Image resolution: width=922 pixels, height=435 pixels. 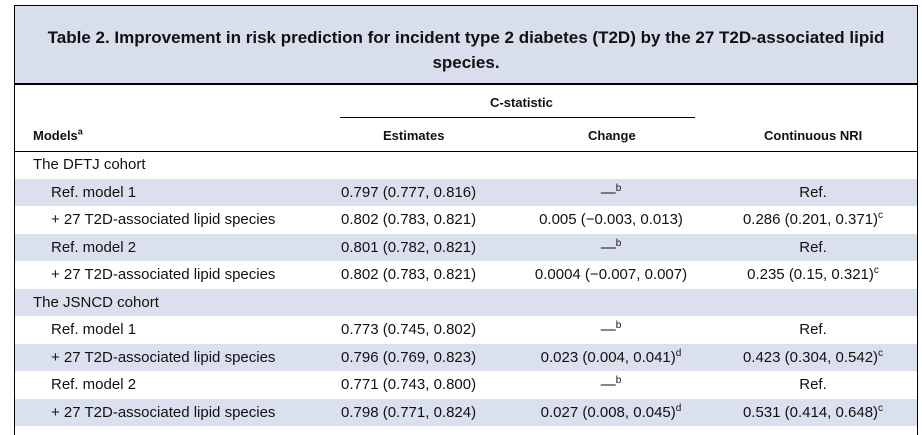 I want to click on nri-value: 0.531 (0.414, 0.648)c, so click(x=813, y=412).